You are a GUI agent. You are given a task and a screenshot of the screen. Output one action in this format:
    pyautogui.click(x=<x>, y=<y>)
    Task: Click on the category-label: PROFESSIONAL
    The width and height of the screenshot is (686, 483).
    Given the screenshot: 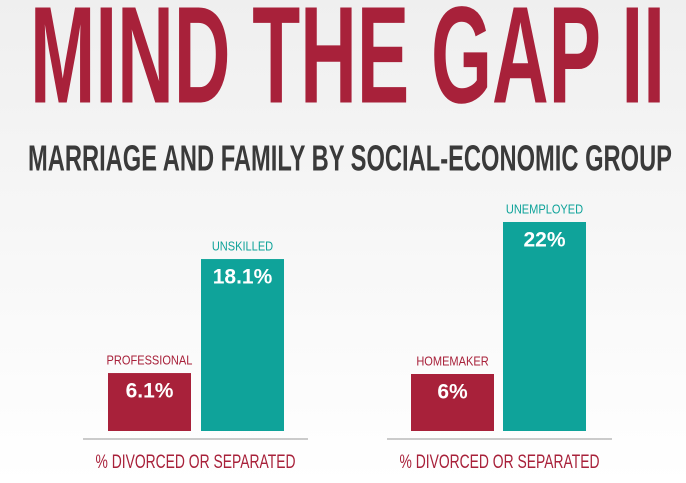 What is the action you would take?
    pyautogui.click(x=150, y=360)
    